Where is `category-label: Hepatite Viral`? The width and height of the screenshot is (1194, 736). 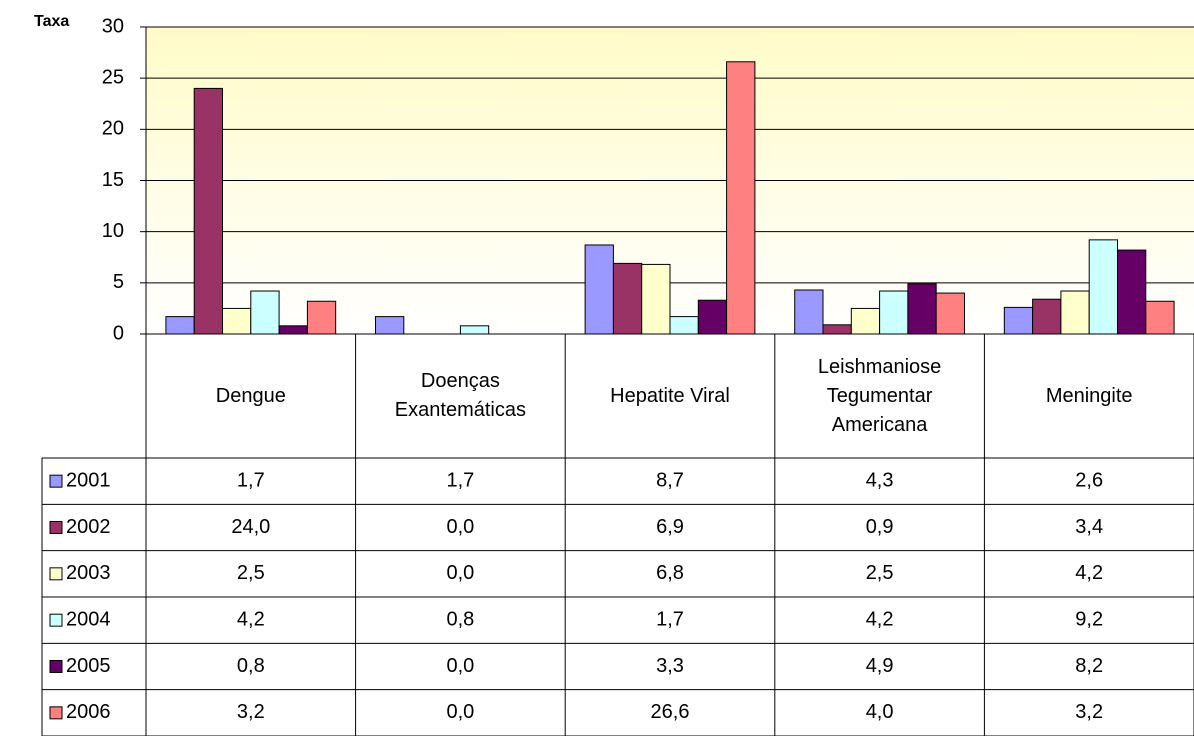
category-label: Hepatite Viral is located at coordinates (670, 395).